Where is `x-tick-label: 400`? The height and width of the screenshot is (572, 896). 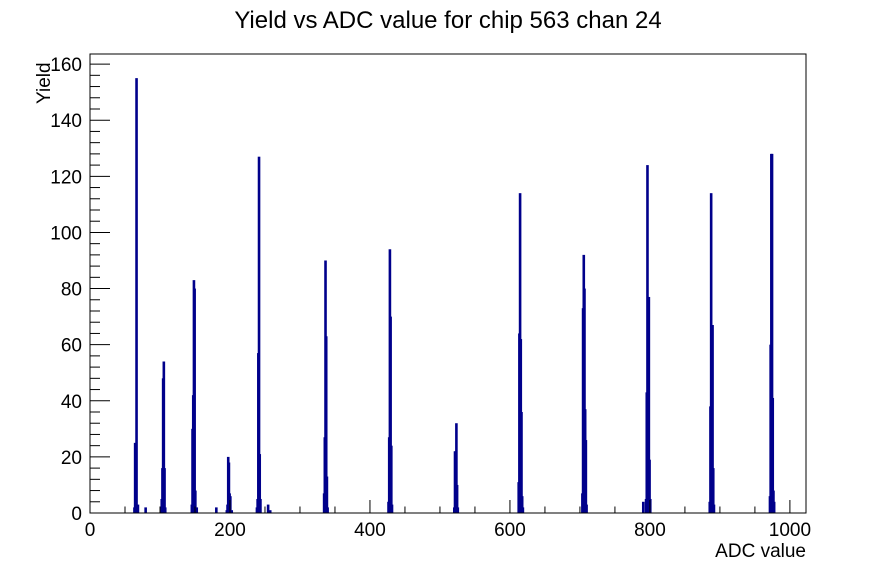 x-tick-label: 400 is located at coordinates (370, 530).